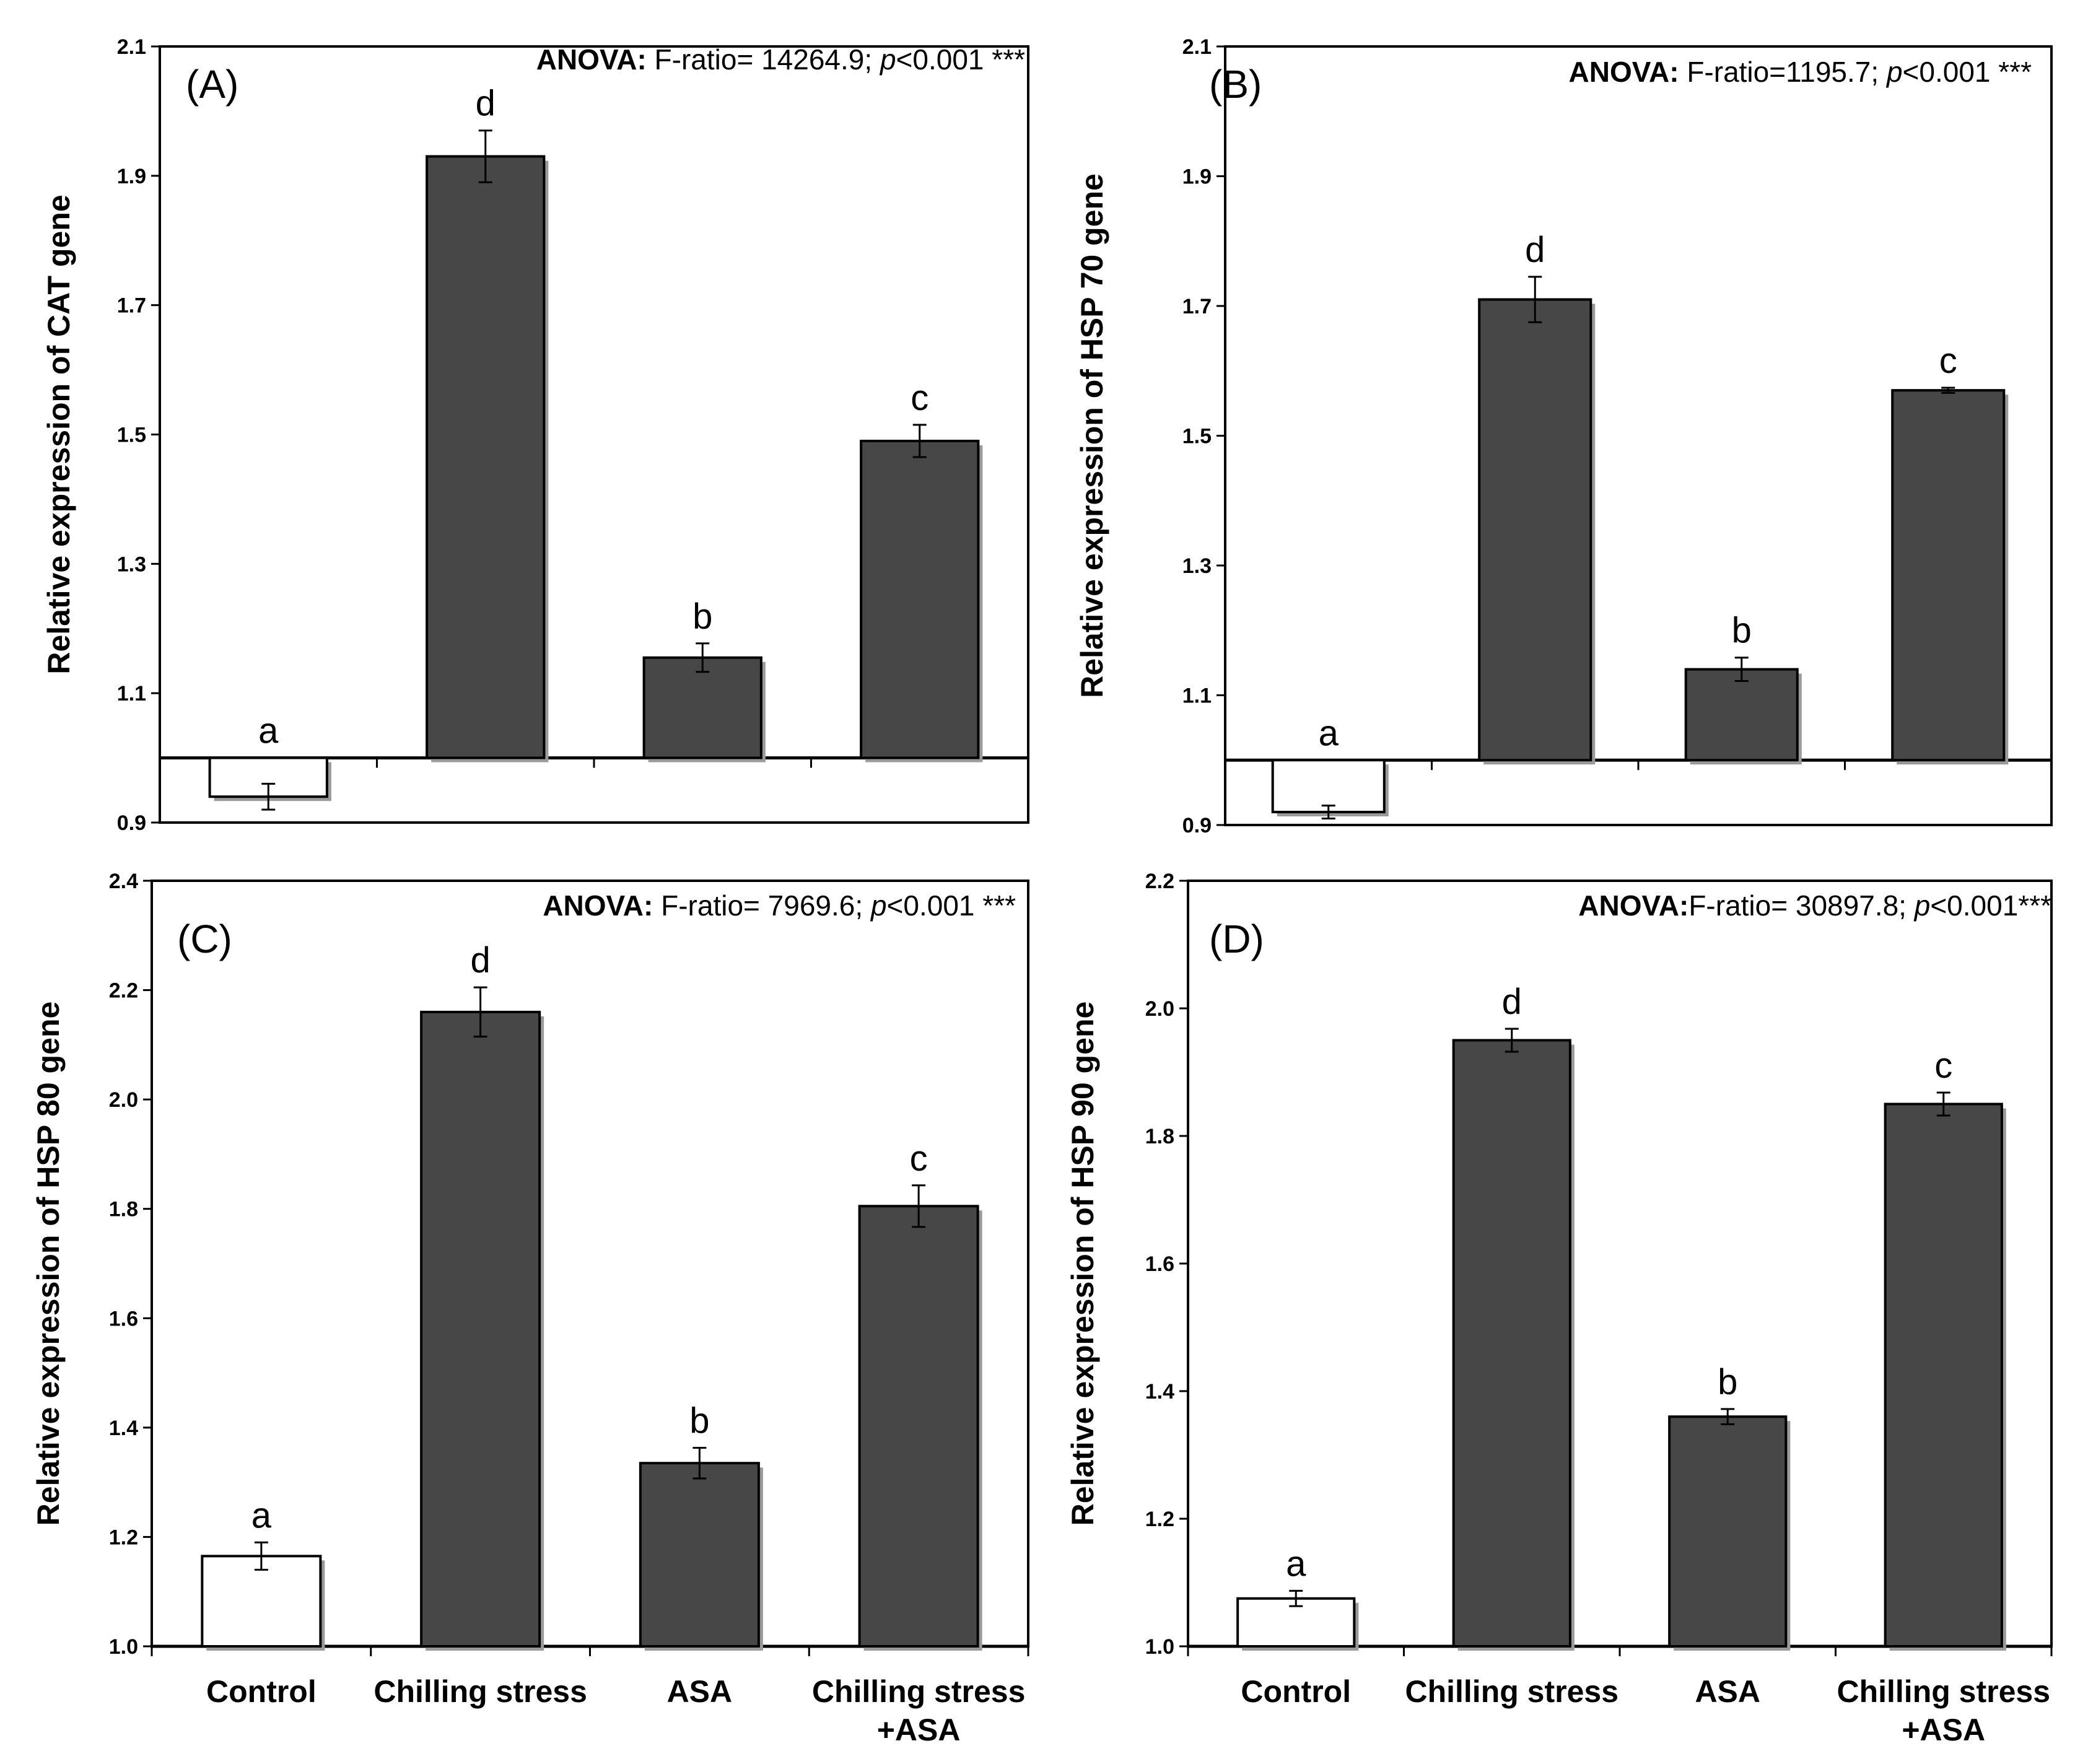  I want to click on anova-text: ANOVA: F-ratio= 14264.9; p<0.001 ***, so click(780, 59).